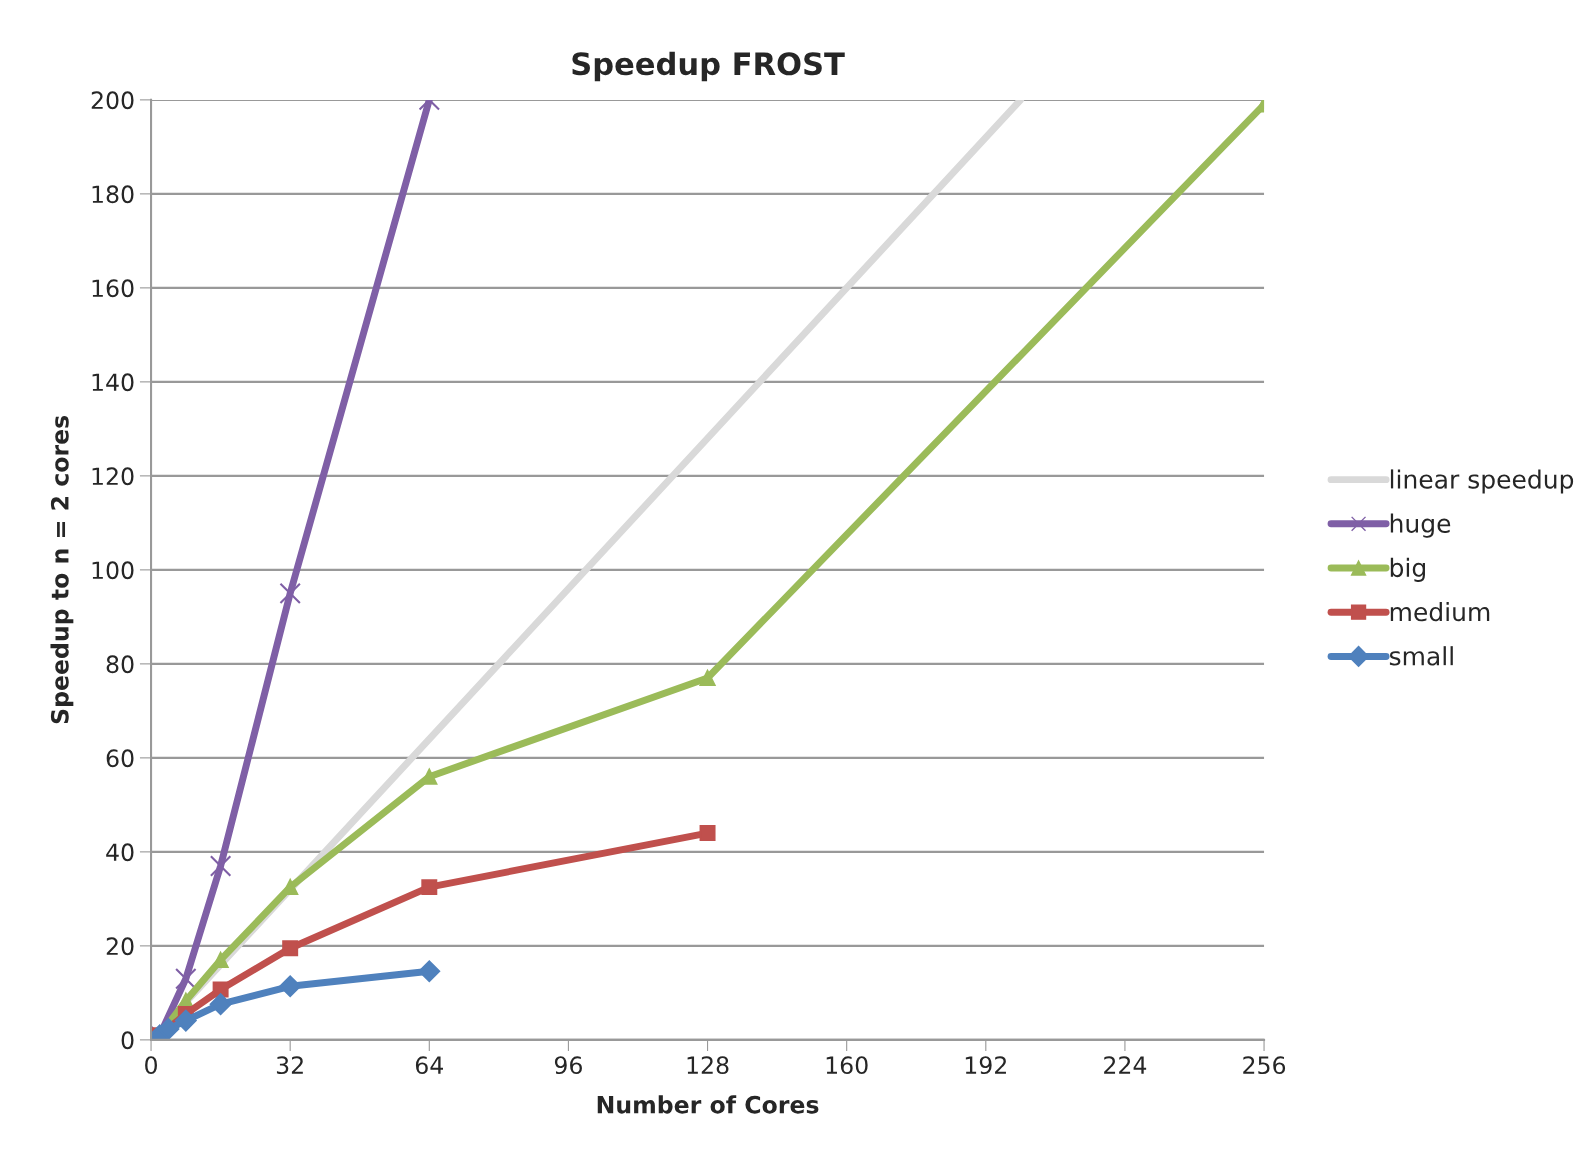 The height and width of the screenshot is (1175, 1590). What do you see at coordinates (127, 1040) in the screenshot?
I see `y-tick-label: 0` at bounding box center [127, 1040].